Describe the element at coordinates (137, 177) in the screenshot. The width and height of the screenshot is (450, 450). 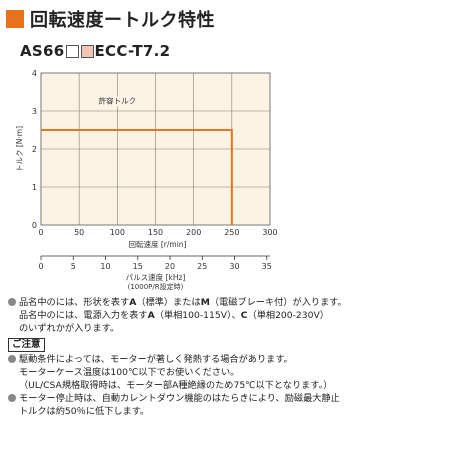
I see `series-line` at that location.